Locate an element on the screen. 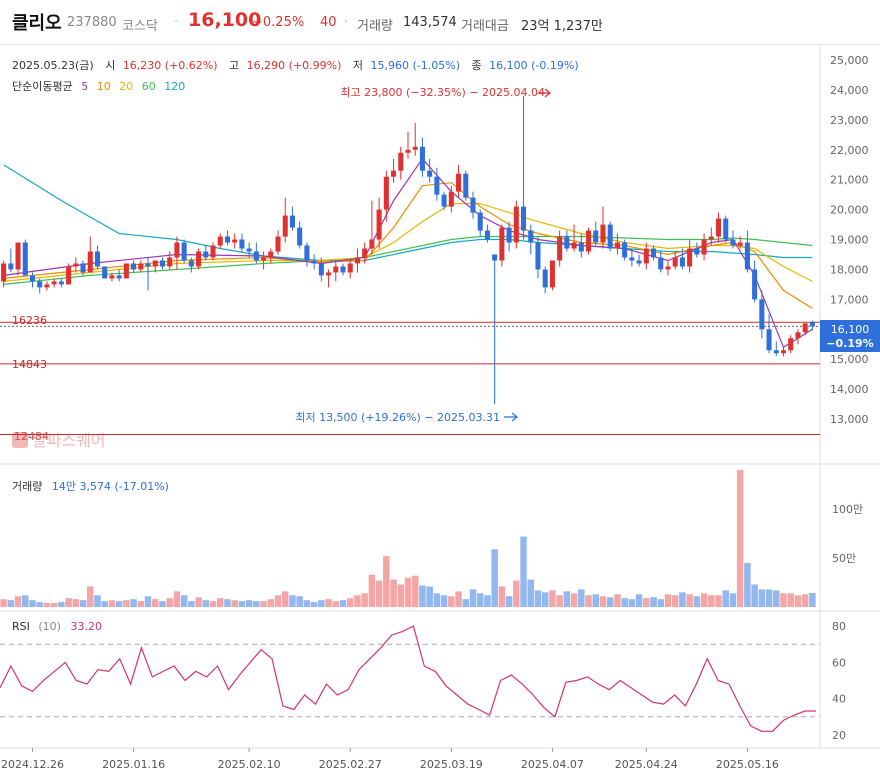  rsi-panel is located at coordinates (410, 678).